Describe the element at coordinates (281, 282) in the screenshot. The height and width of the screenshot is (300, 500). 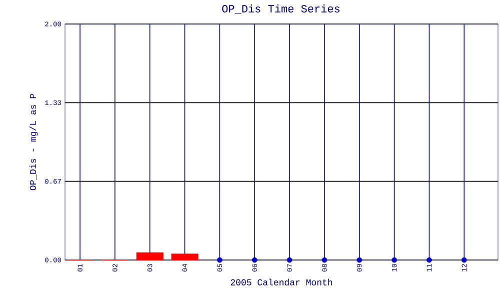
I see `x-axis-title: 2005 Calendar Month` at that location.